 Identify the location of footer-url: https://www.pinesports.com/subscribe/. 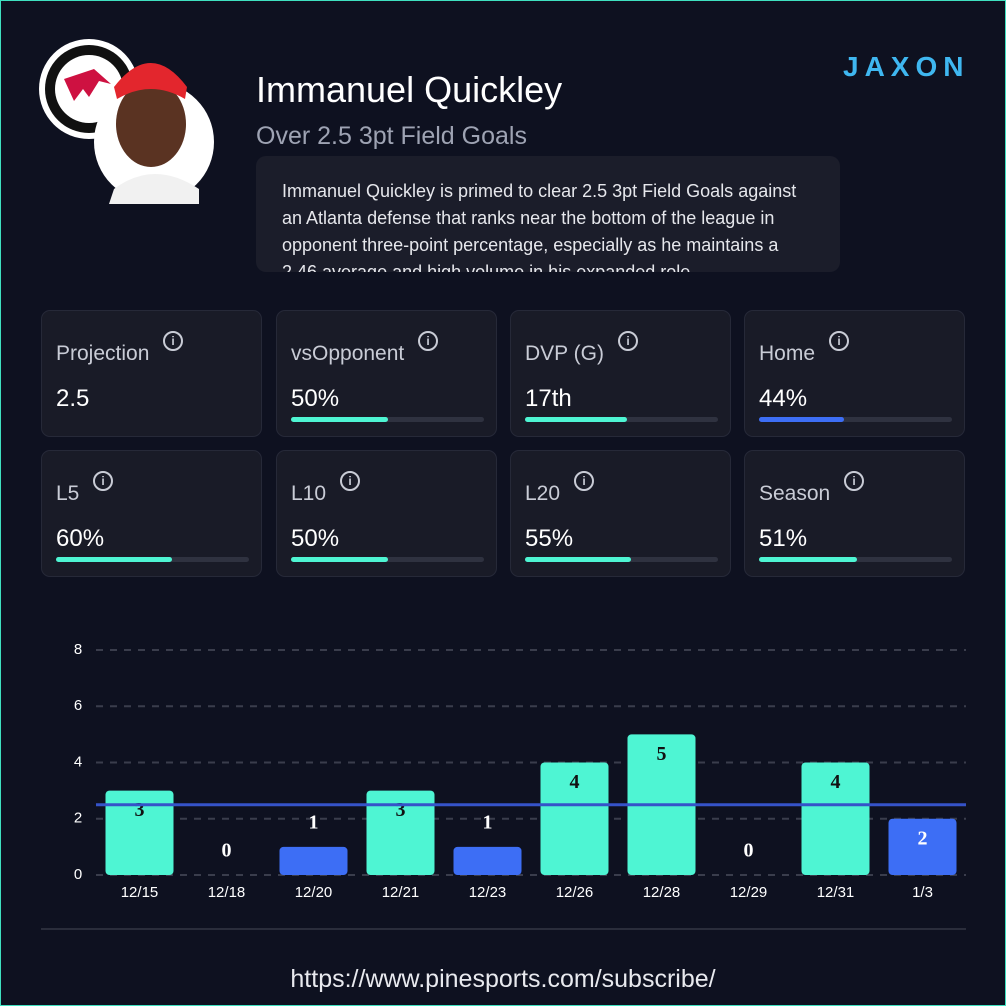
(503, 979).